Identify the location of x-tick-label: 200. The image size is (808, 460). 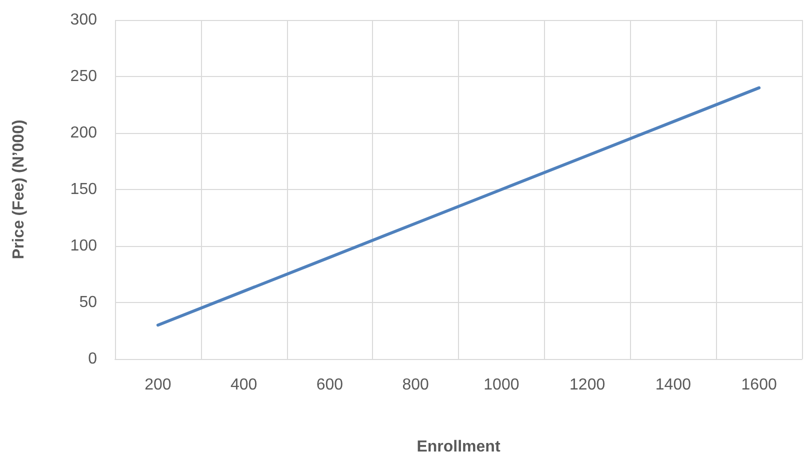
(158, 385).